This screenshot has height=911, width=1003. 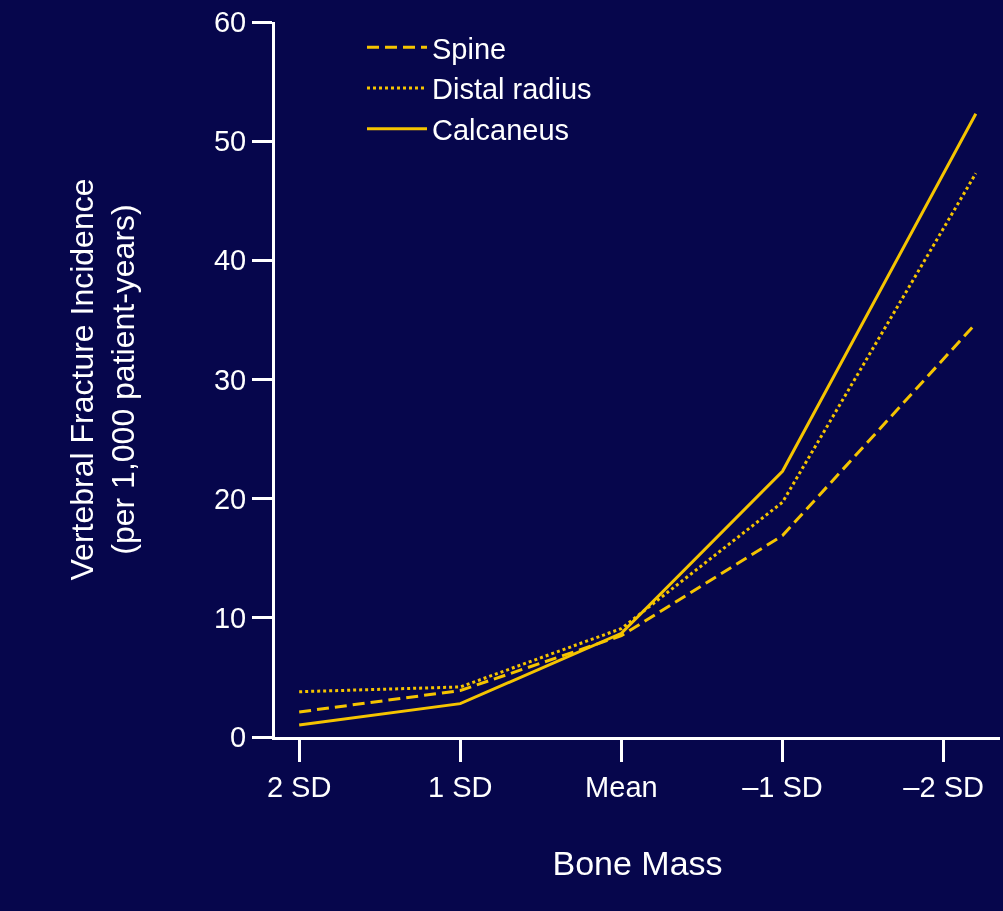 I want to click on y-tick-label: 20, so click(x=230, y=498).